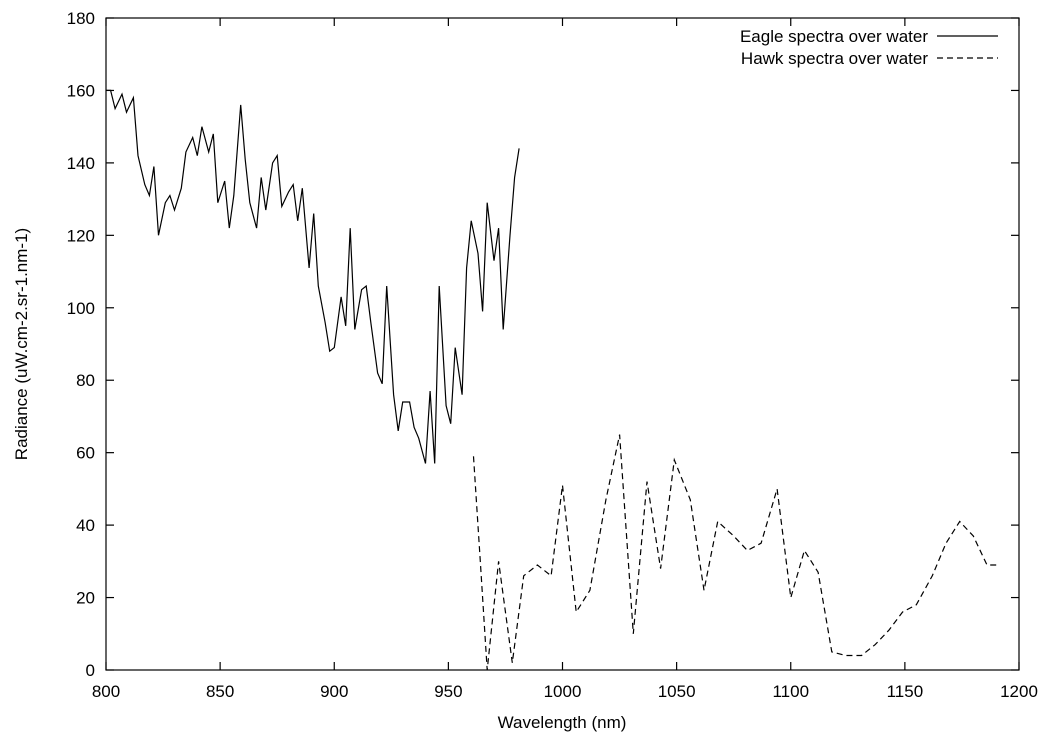  I want to click on y-tick-label: 180, so click(81, 18).